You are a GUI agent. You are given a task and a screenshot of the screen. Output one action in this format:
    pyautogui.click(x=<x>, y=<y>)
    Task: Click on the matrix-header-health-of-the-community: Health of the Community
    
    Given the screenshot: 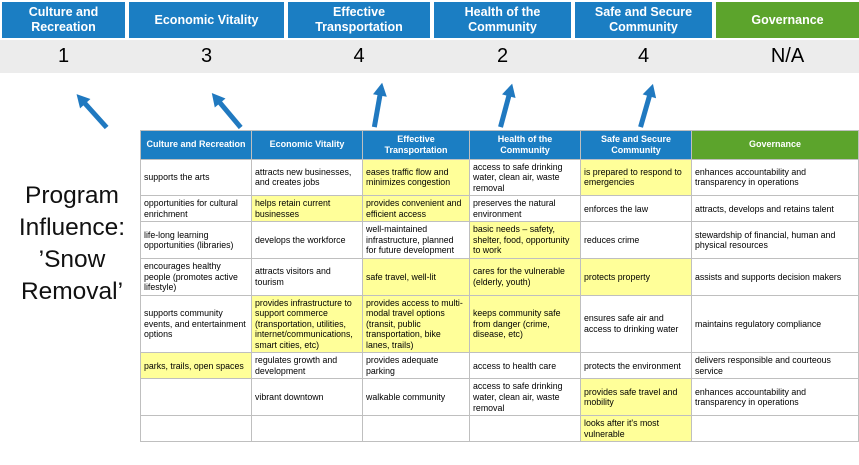 What is the action you would take?
    pyautogui.click(x=525, y=145)
    